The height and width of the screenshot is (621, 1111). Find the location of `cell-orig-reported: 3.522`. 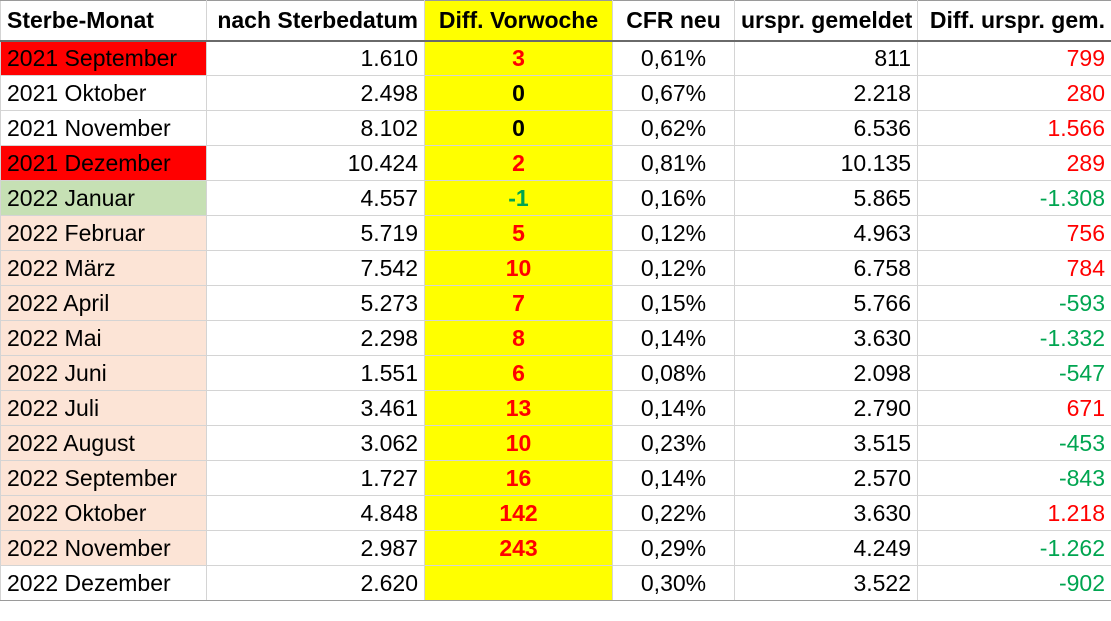

cell-orig-reported: 3.522 is located at coordinates (826, 583).